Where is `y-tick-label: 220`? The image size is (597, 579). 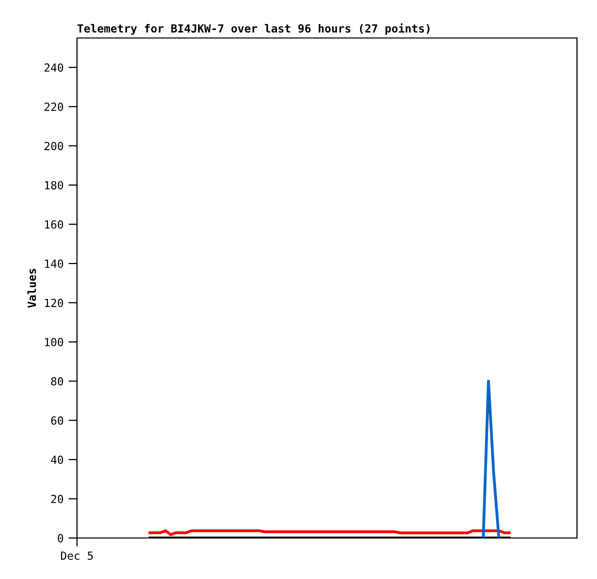
y-tick-label: 220 is located at coordinates (54, 107).